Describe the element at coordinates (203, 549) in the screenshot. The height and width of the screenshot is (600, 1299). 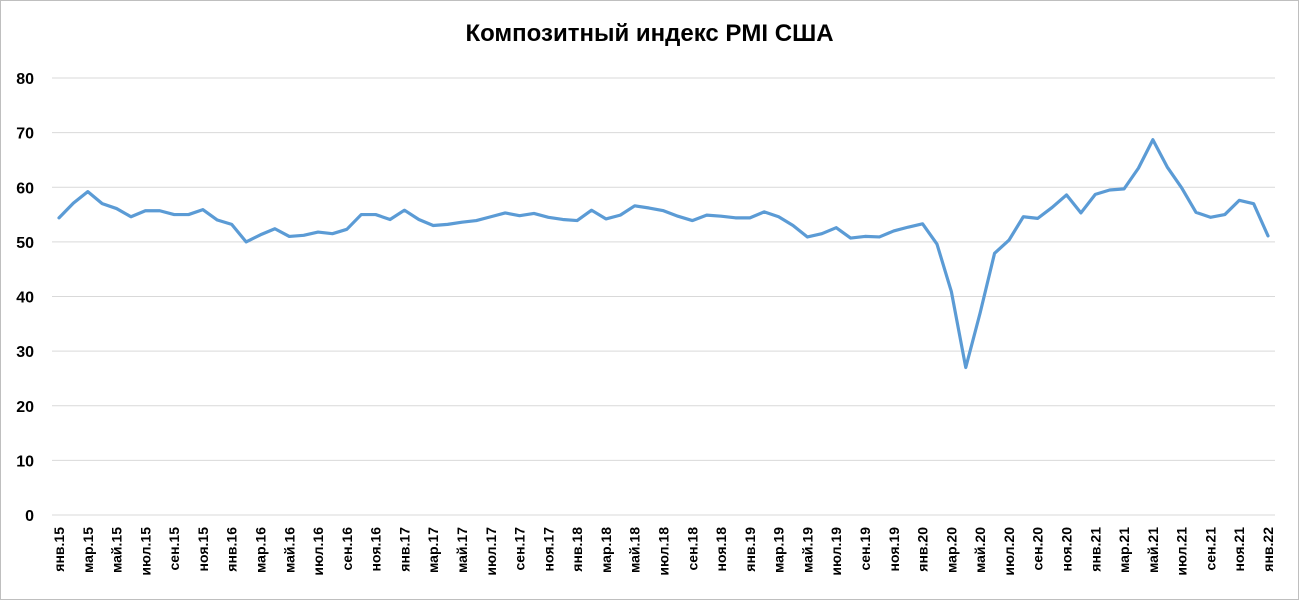
I see `x-tick-label: ноя.15` at that location.